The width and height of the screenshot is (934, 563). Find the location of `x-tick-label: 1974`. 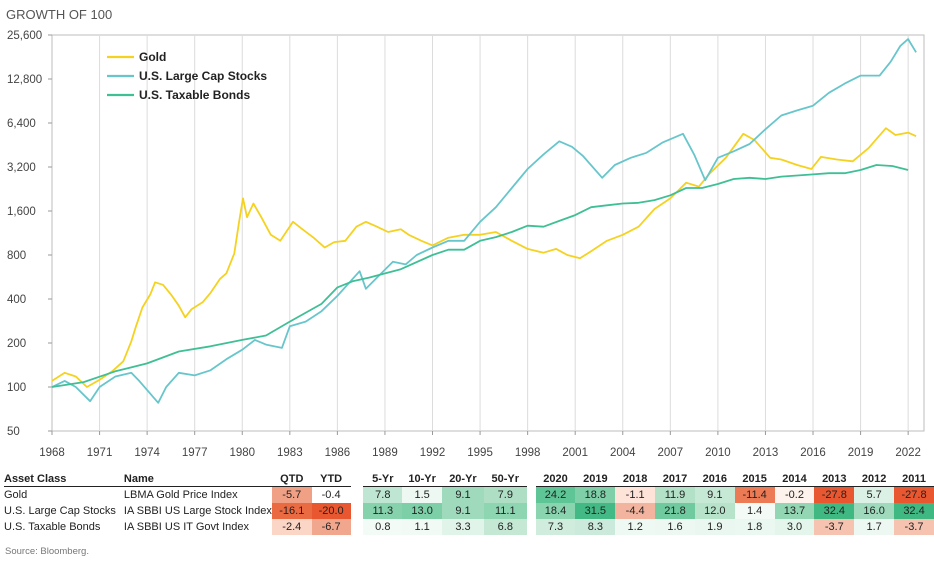

x-tick-label: 1974 is located at coordinates (147, 453).